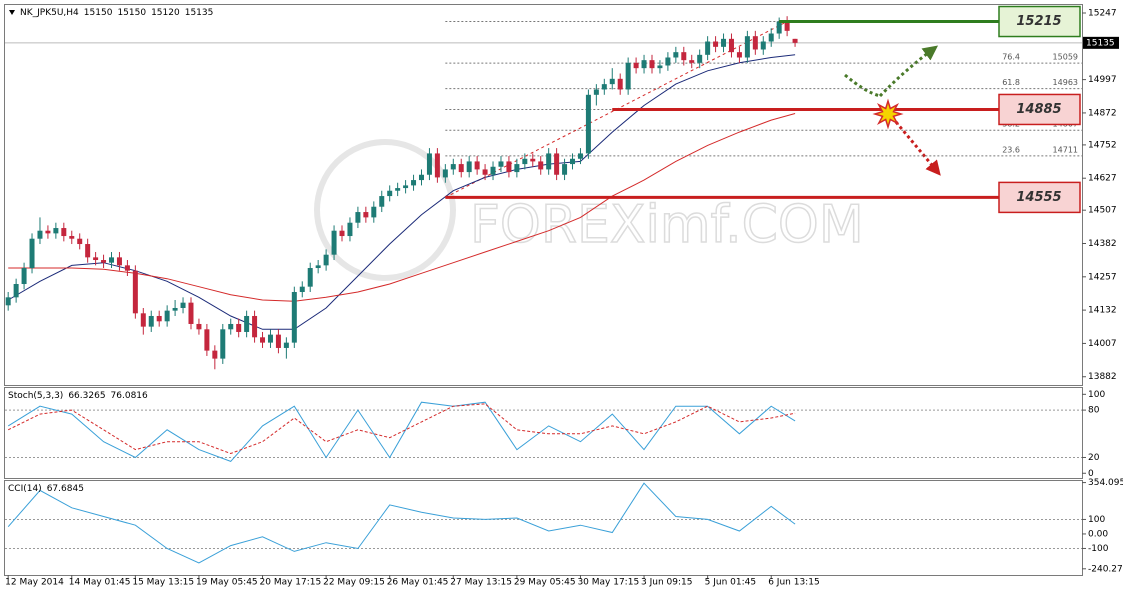 Image resolution: width=1123 pixels, height=591 pixels. I want to click on y-tick-label: 14627, so click(1102, 179).